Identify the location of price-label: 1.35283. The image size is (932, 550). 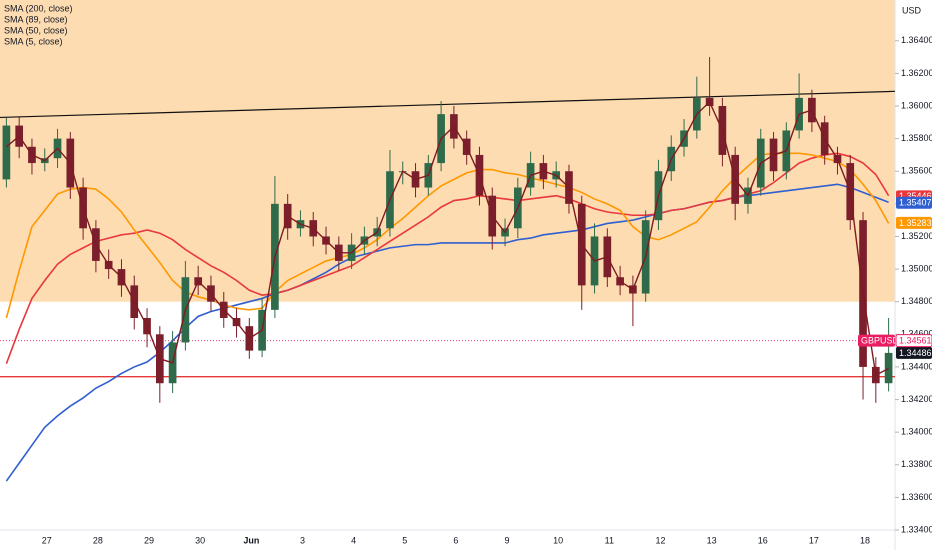
(915, 223).